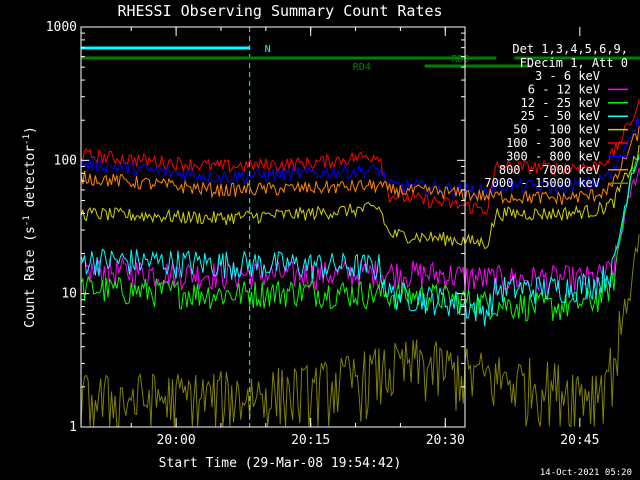 The height and width of the screenshot is (480, 640). I want to click on legend-entry-label: 7000 - 15000 keV, so click(542, 183).